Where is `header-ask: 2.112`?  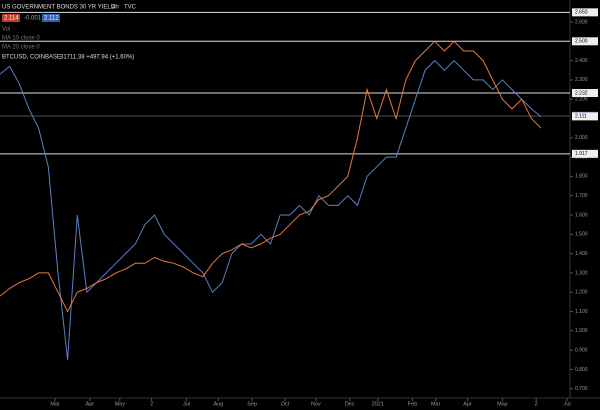
header-ask: 2.112 is located at coordinates (51, 19).